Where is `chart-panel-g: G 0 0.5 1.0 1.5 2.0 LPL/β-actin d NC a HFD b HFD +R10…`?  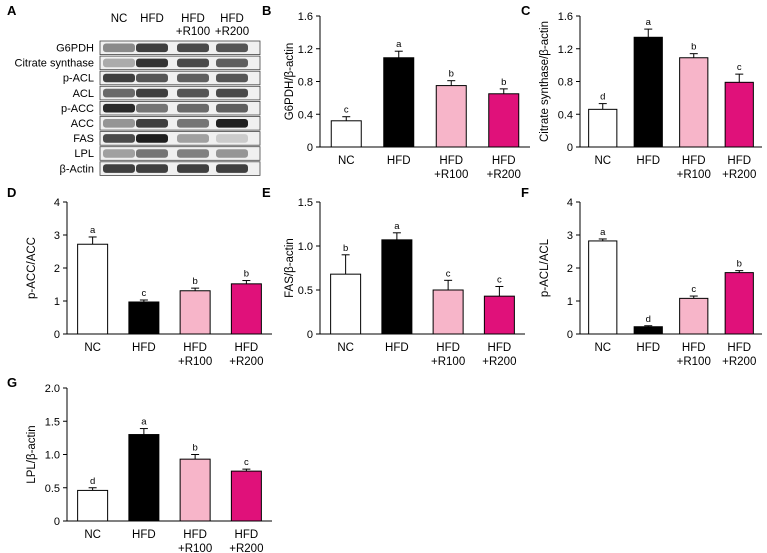
chart-panel-g: G 0 0.5 1.0 1.5 2.0 LPL/β-actin d NC a HFD b HFD +R10… is located at coordinates (139, 464).